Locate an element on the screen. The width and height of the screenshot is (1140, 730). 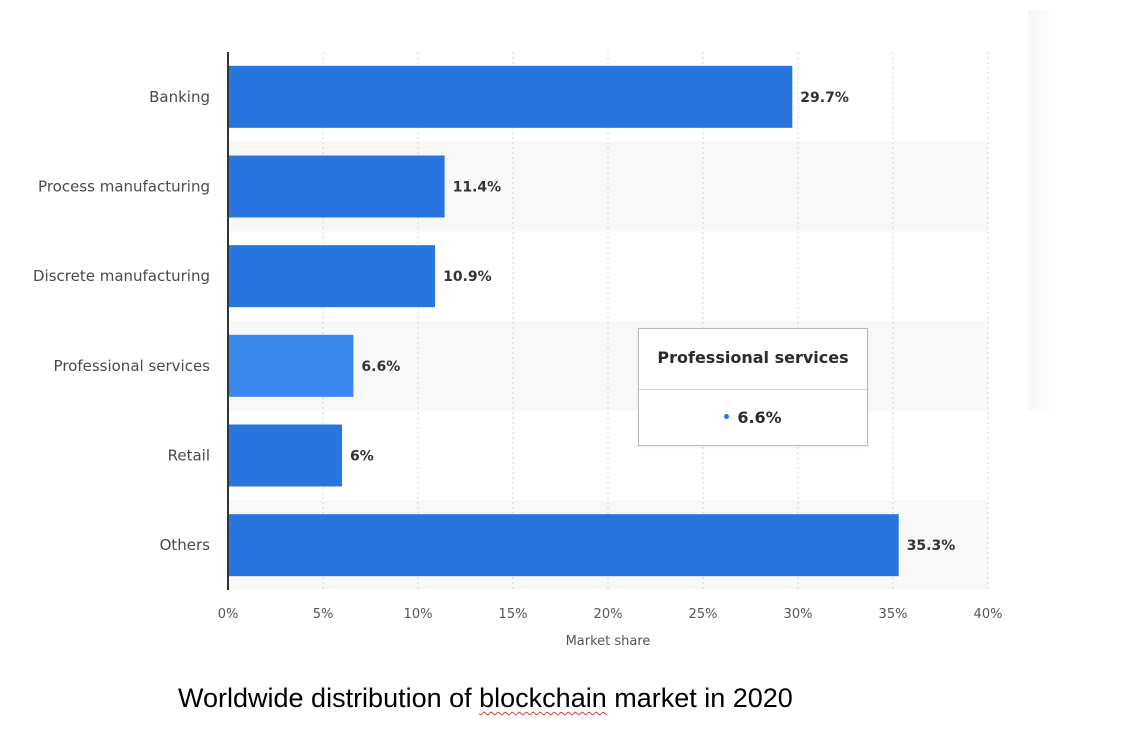
tooltip-body: 6.6% is located at coordinates (753, 418).